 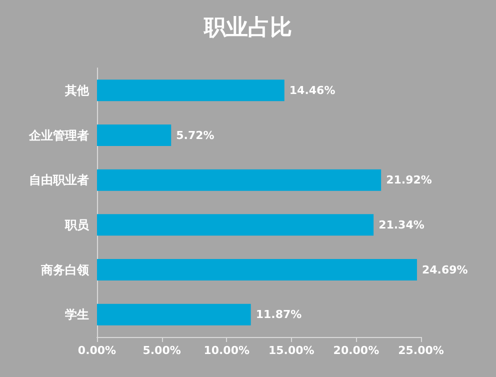 I want to click on x-tick-label: 25.00%, so click(x=421, y=350).